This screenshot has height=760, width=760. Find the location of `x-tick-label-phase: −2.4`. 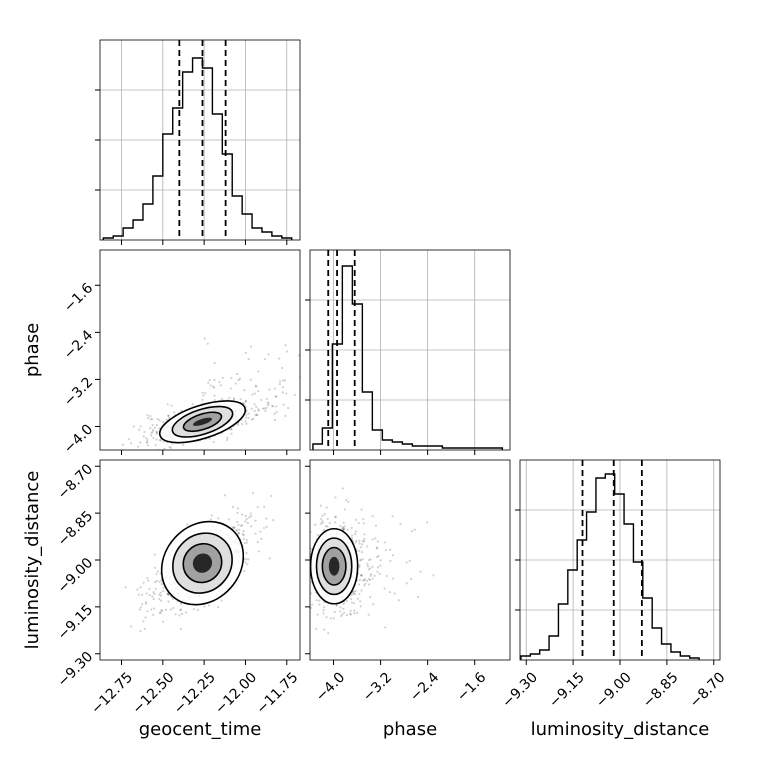

x-tick-label-phase: −2.4 is located at coordinates (424, 686).